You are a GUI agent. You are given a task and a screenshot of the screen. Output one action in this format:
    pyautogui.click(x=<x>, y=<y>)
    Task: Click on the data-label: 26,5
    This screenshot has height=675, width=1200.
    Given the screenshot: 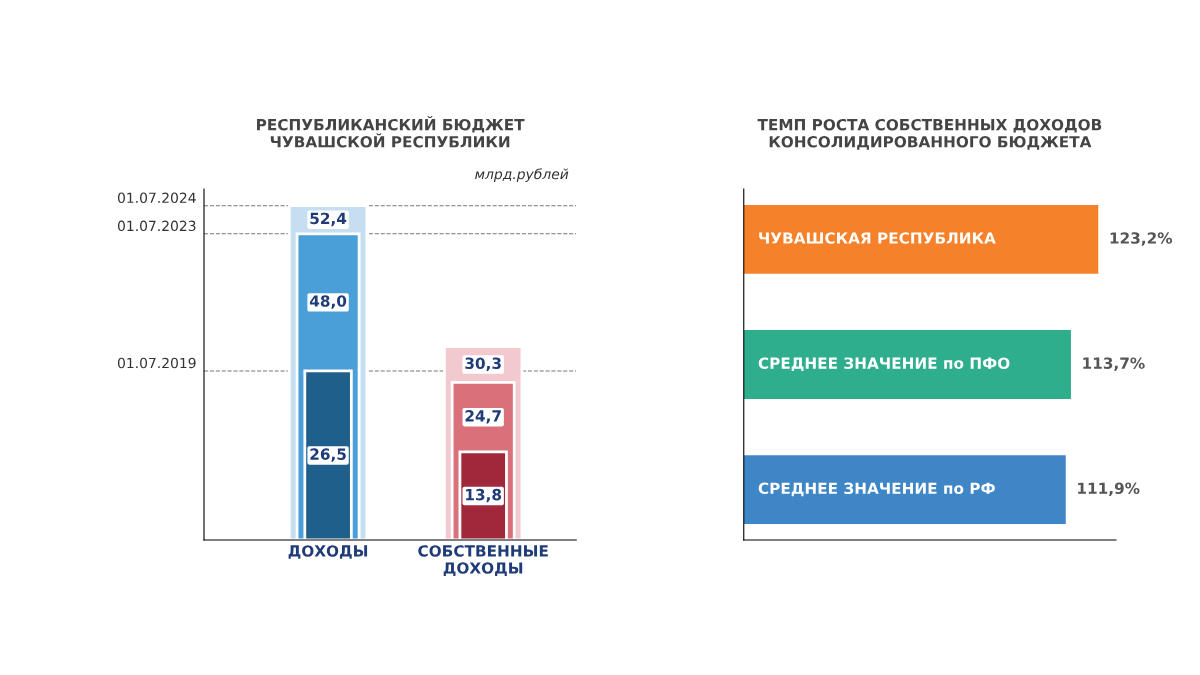 What is the action you would take?
    pyautogui.click(x=328, y=455)
    